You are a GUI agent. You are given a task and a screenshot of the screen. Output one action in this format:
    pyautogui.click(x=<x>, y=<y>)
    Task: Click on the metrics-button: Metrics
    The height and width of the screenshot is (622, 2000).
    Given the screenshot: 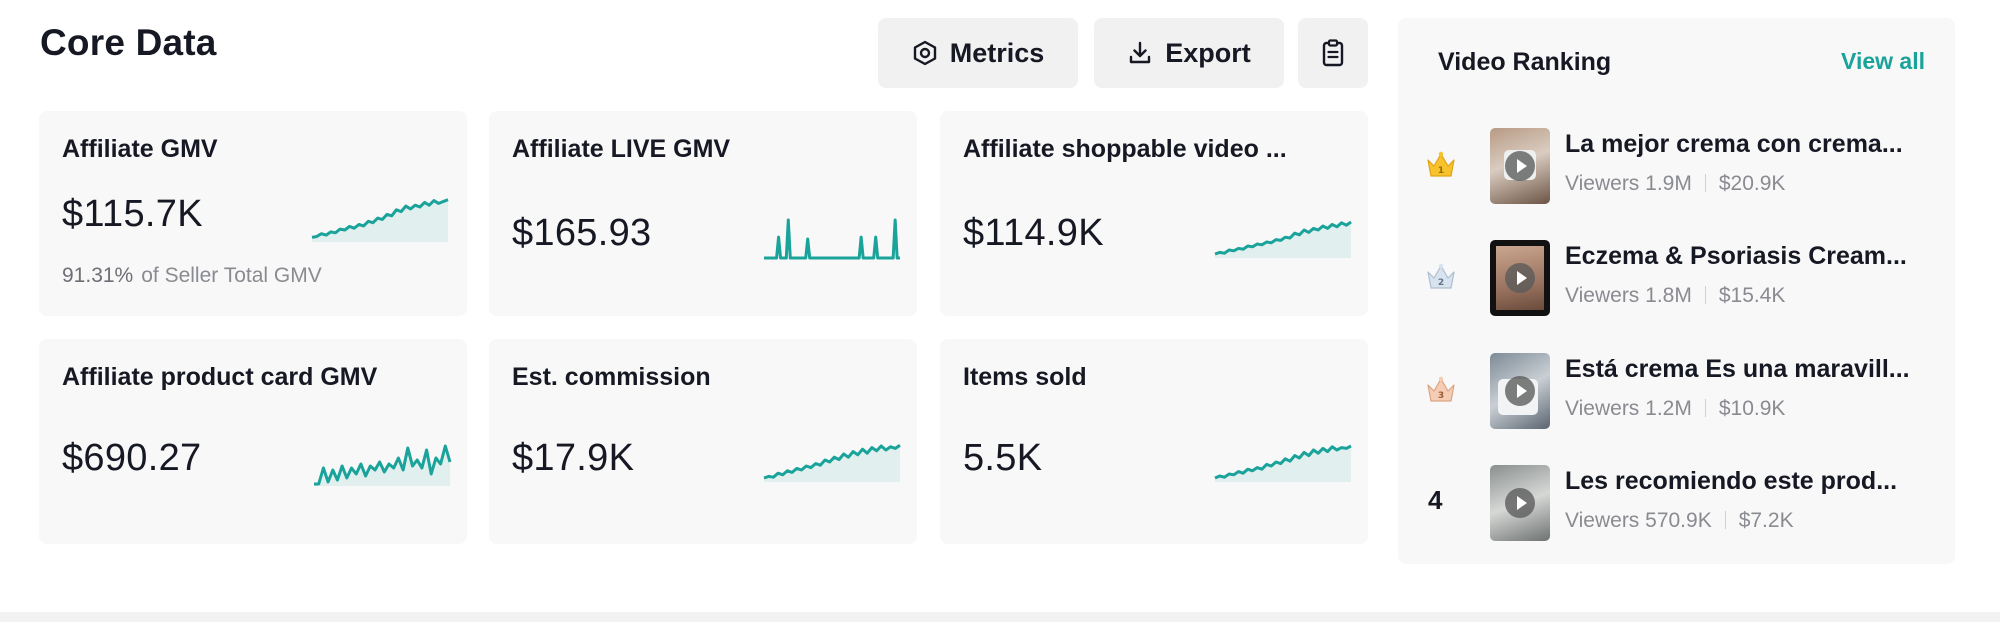 What is the action you would take?
    pyautogui.click(x=978, y=53)
    